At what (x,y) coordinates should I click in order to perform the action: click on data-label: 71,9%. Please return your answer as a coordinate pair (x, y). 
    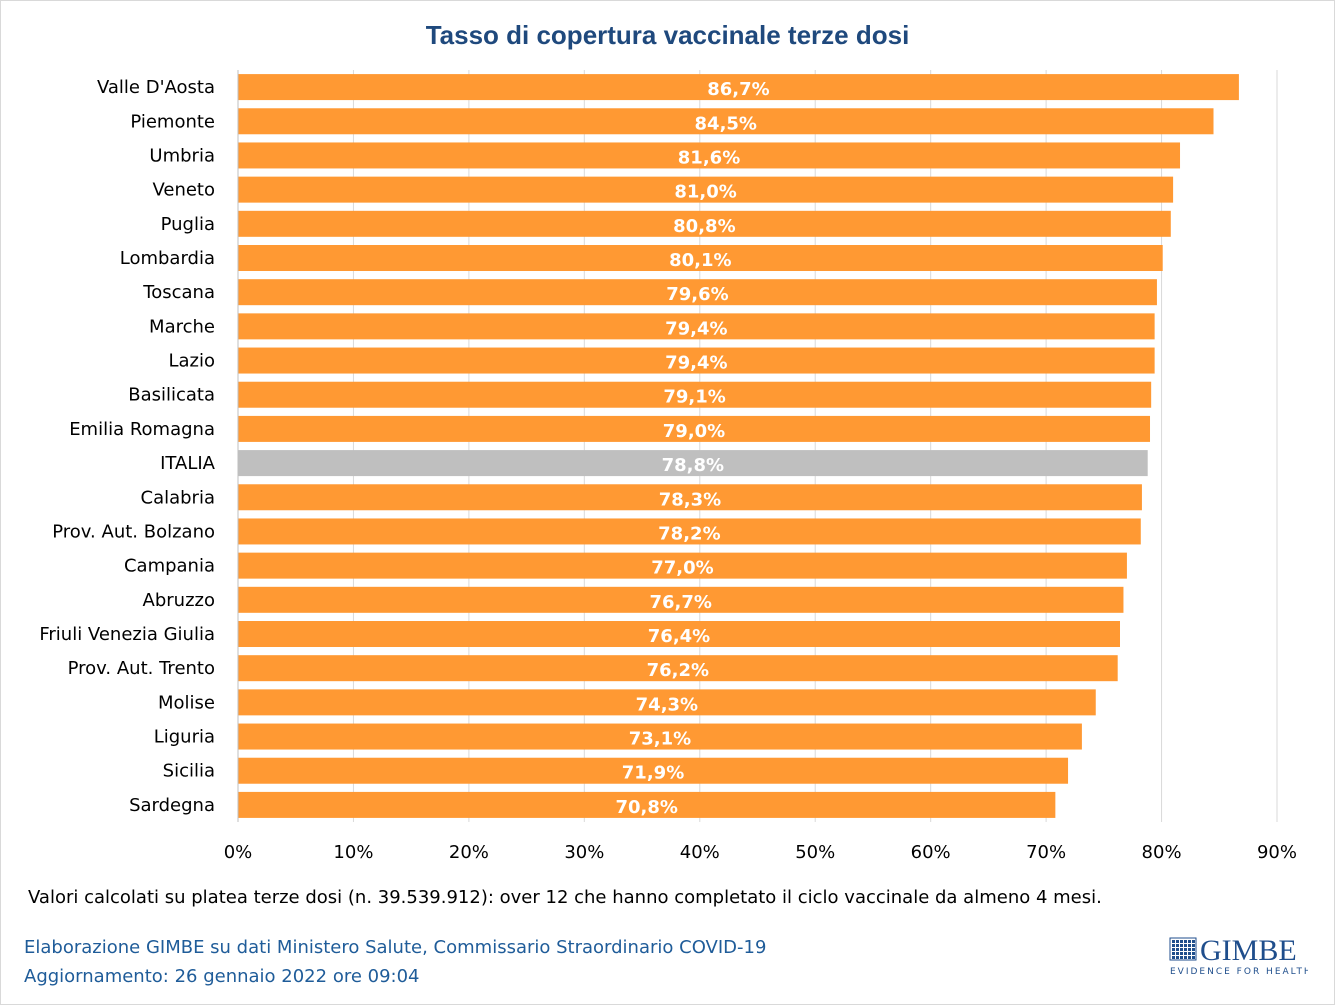
    Looking at the image, I should click on (653, 773).